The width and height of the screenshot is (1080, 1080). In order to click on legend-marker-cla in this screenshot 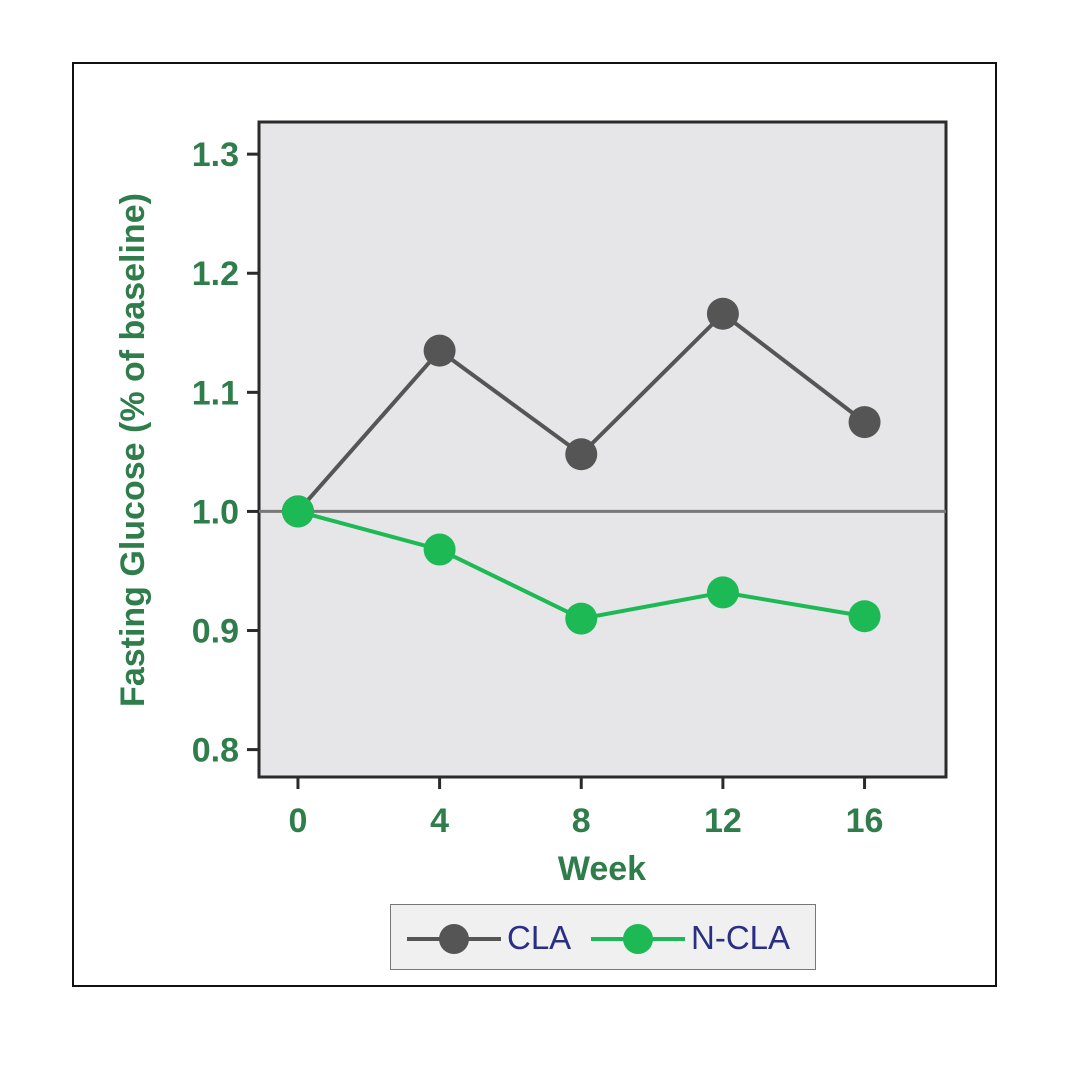, I will do `click(454, 939)`.